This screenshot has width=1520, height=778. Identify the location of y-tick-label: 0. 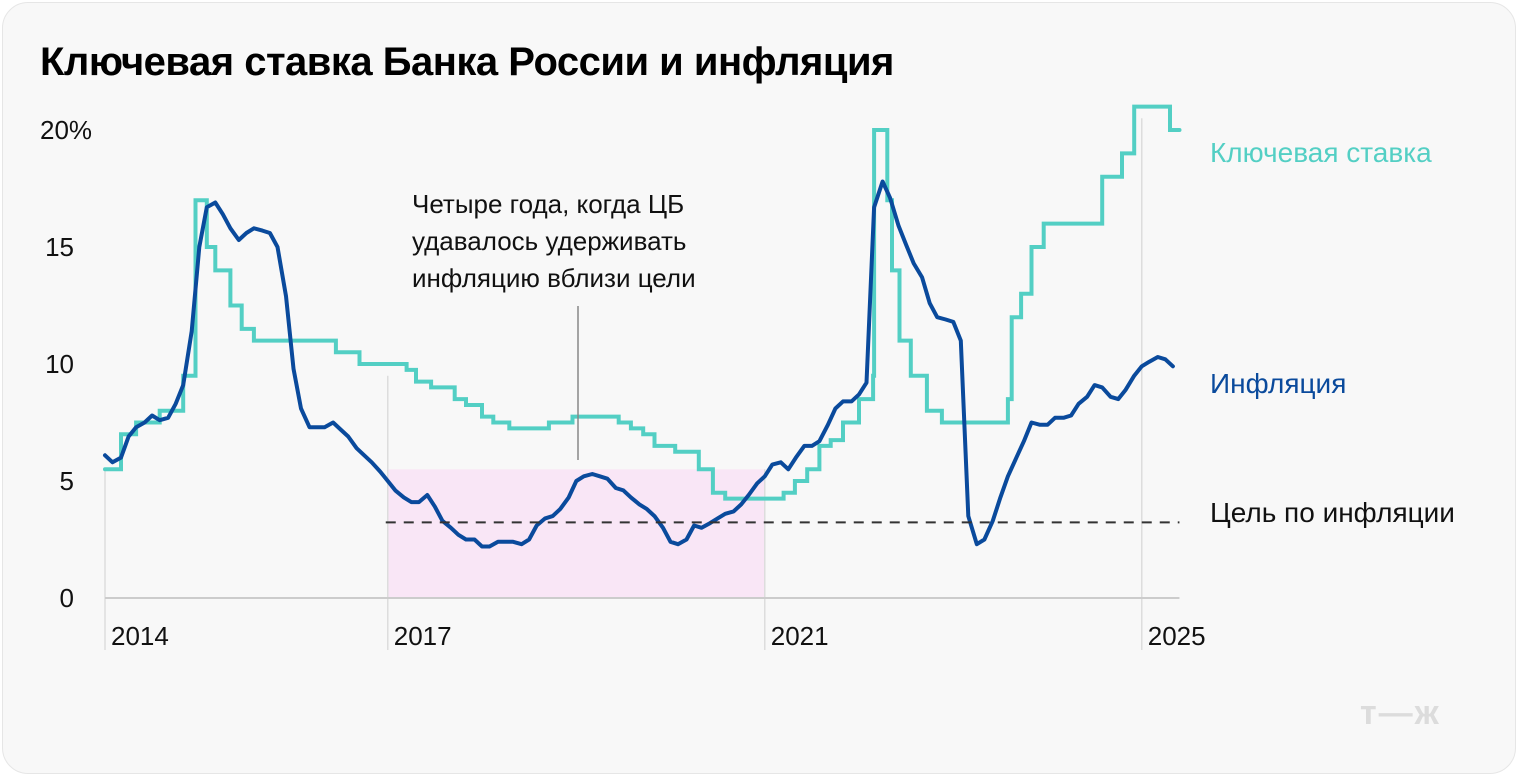
(67, 598).